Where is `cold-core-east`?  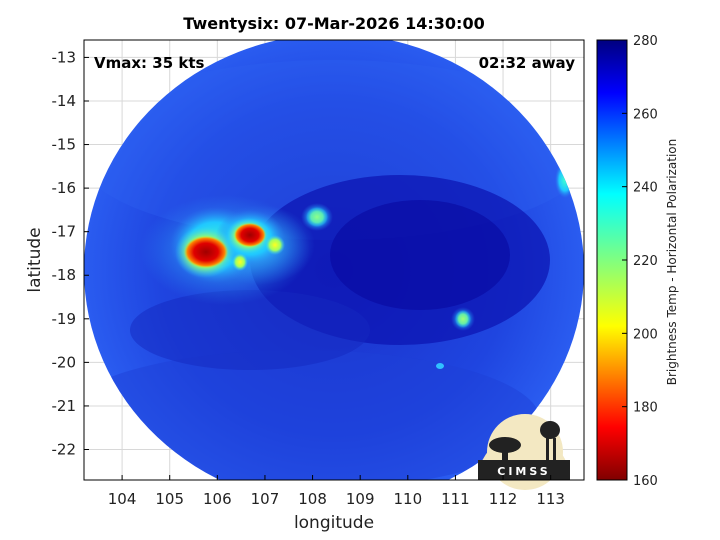 cold-core-east is located at coordinates (250, 235).